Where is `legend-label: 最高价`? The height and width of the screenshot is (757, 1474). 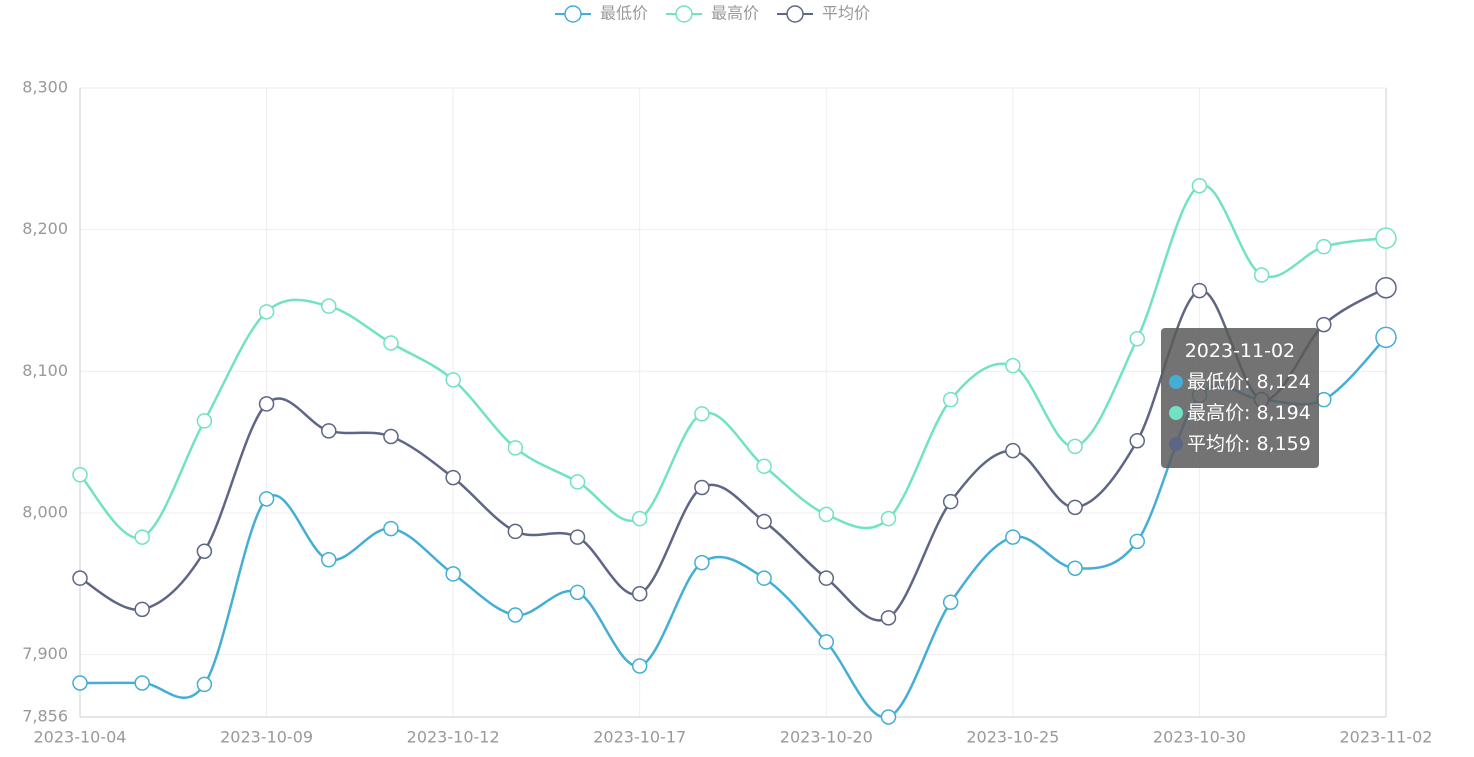
legend-label: 最高价 is located at coordinates (735, 13).